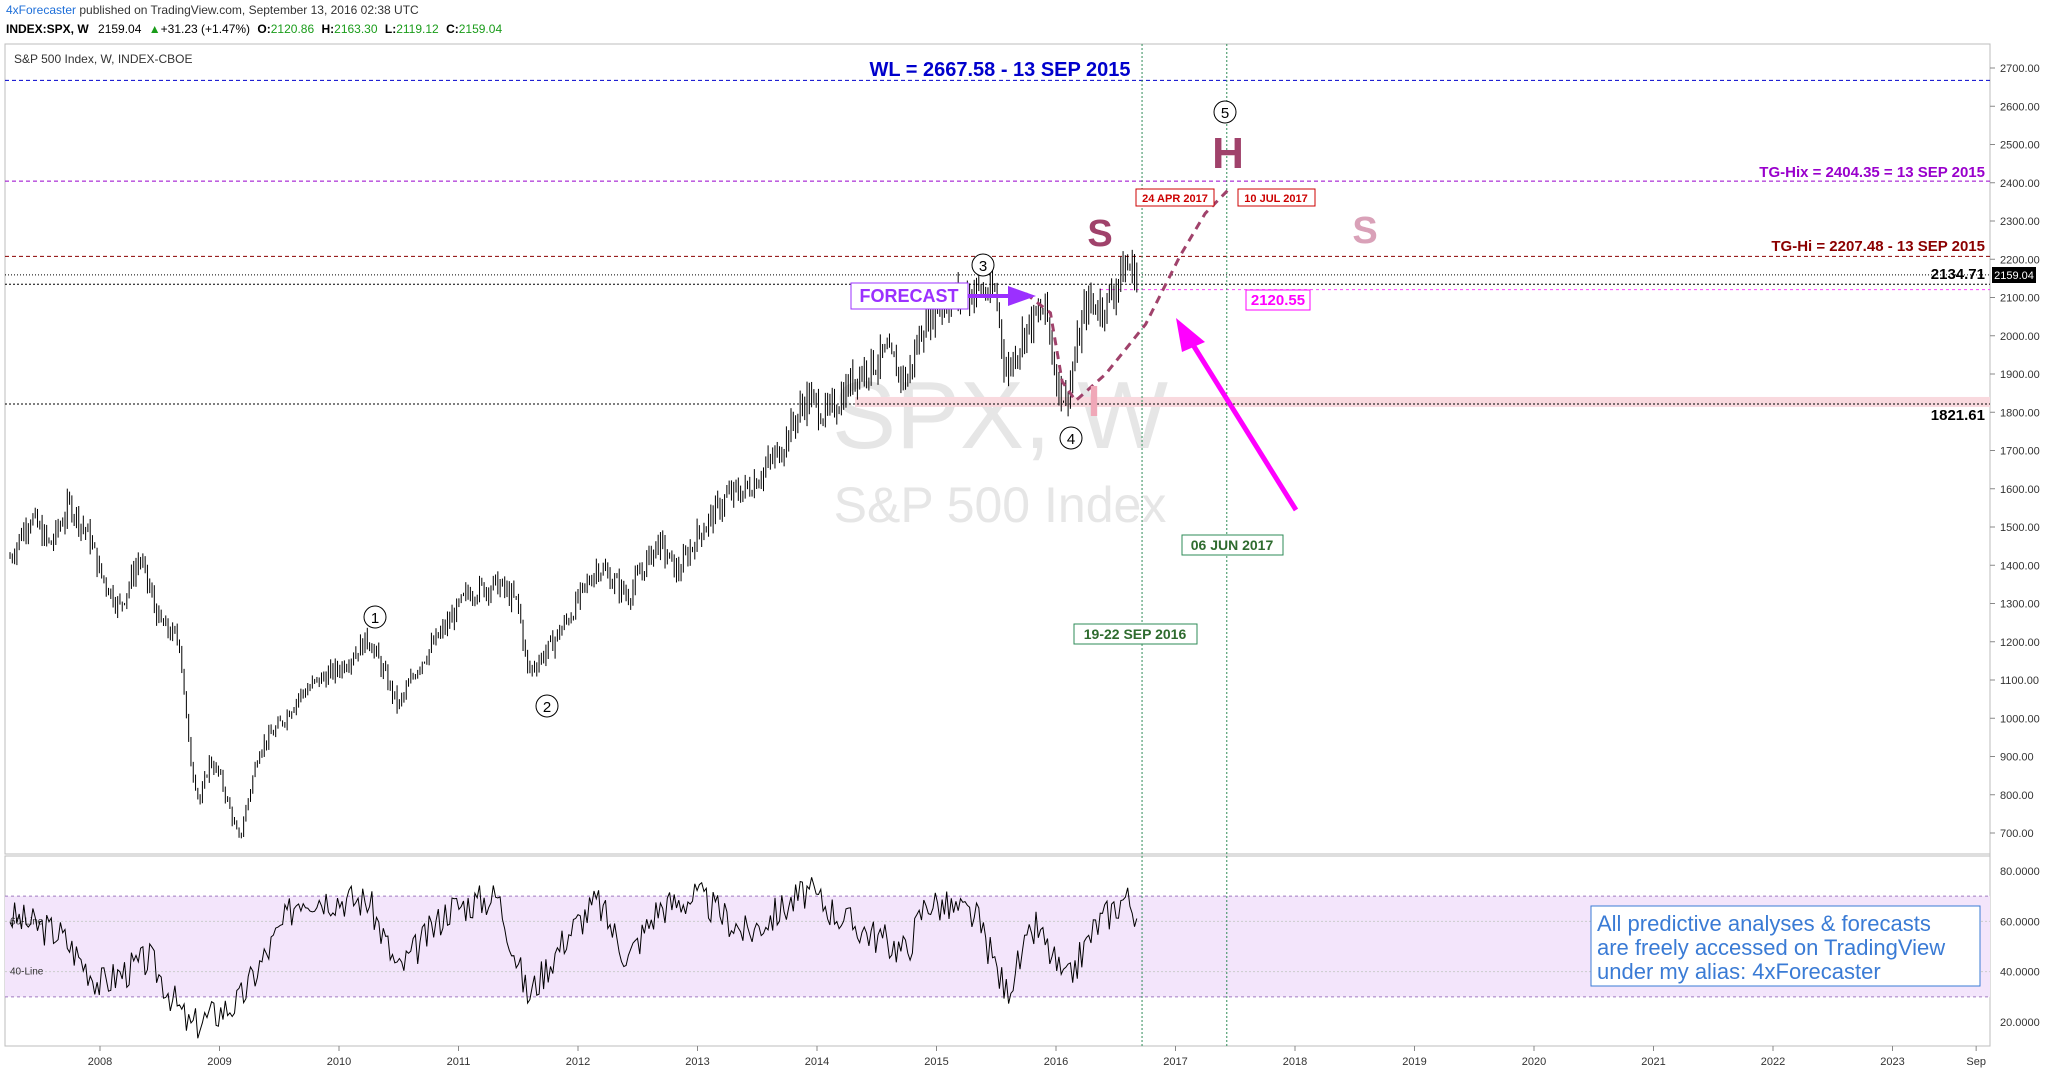 Image resolution: width=2047 pixels, height=1078 pixels. I want to click on pattern-head: H, so click(1228, 153).